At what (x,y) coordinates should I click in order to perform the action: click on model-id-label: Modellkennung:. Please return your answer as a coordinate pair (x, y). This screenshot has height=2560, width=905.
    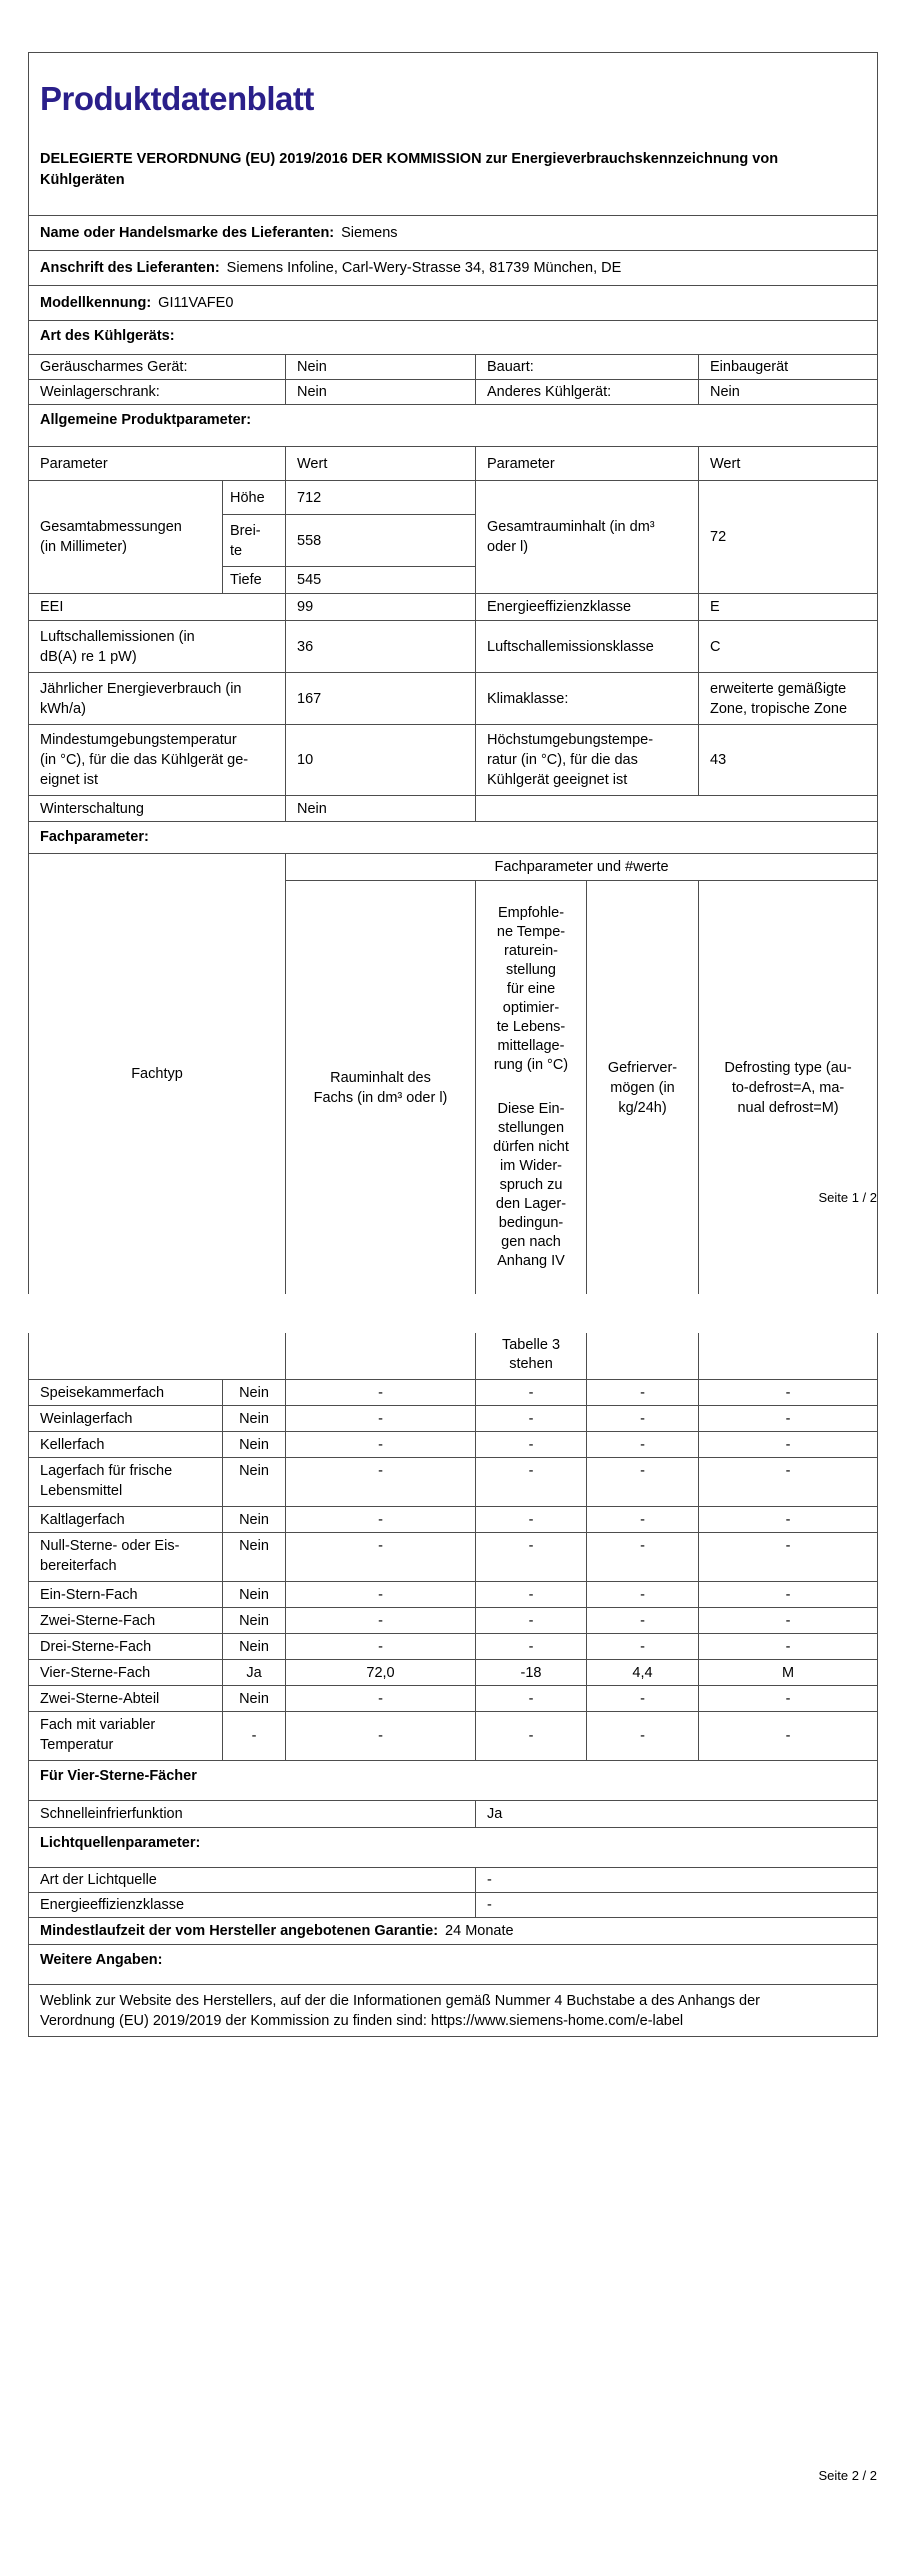
    Looking at the image, I should click on (96, 303).